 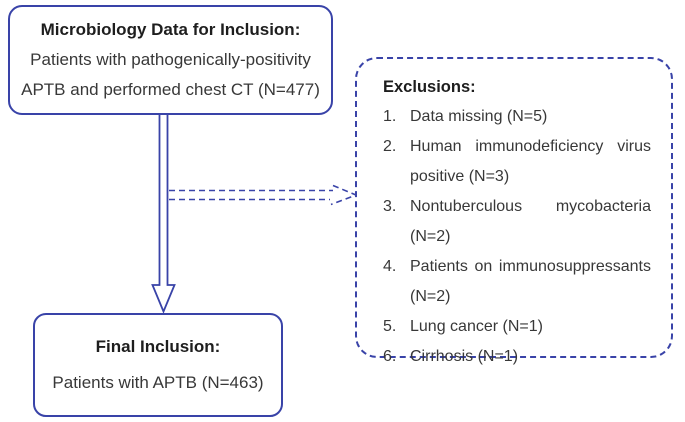 What do you see at coordinates (390, 326) in the screenshot?
I see `exclusion-item-number: 5.` at bounding box center [390, 326].